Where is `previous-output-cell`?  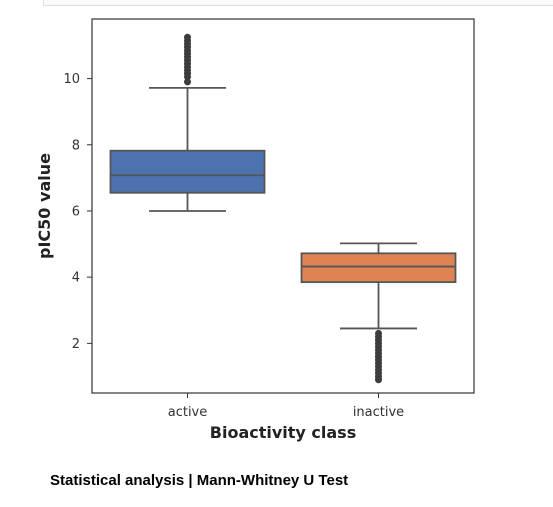 previous-output-cell is located at coordinates (298, 3).